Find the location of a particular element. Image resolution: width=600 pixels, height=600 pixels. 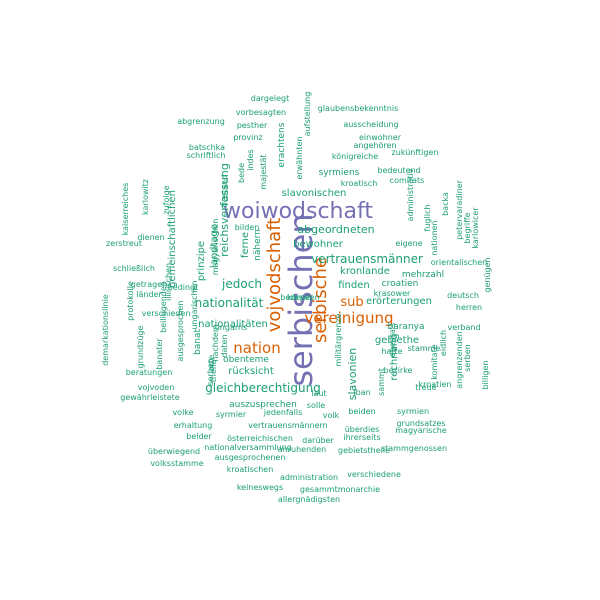

word-36: administrativ is located at coordinates (410, 194).